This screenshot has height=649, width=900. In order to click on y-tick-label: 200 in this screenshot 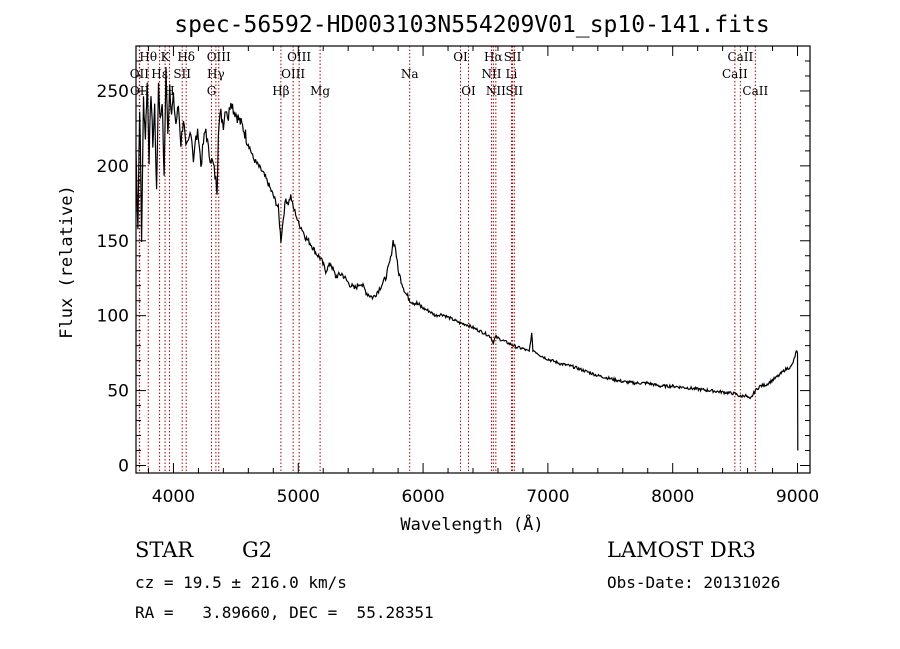, I will do `click(113, 167)`.